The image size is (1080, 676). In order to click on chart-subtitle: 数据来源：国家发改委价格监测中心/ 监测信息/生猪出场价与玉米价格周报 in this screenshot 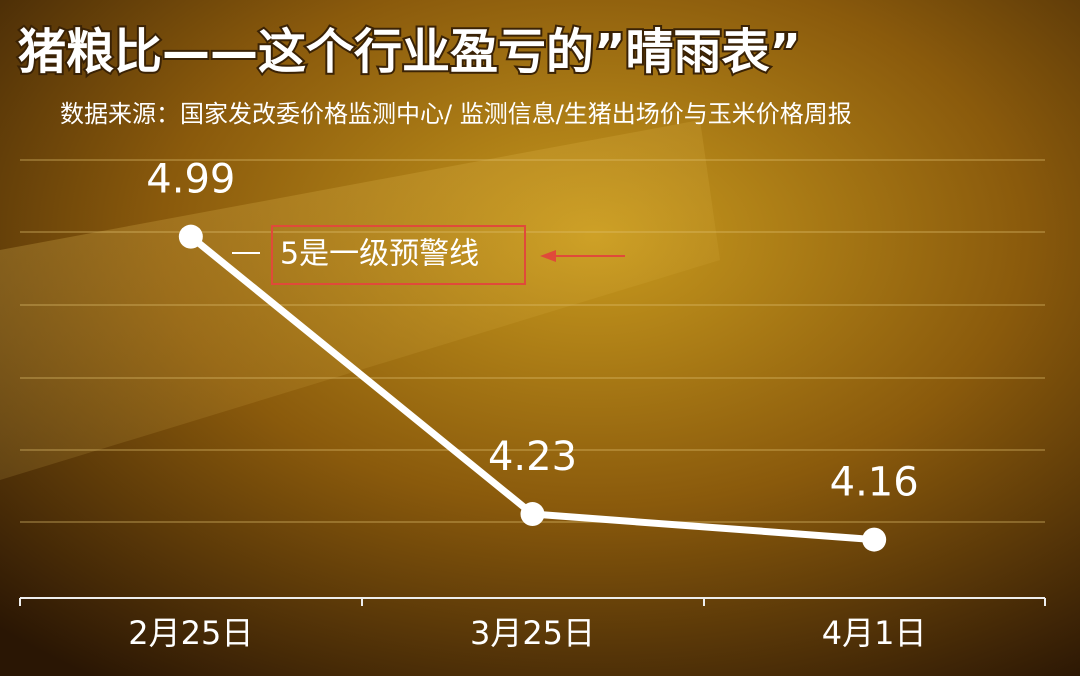, I will do `click(456, 114)`.